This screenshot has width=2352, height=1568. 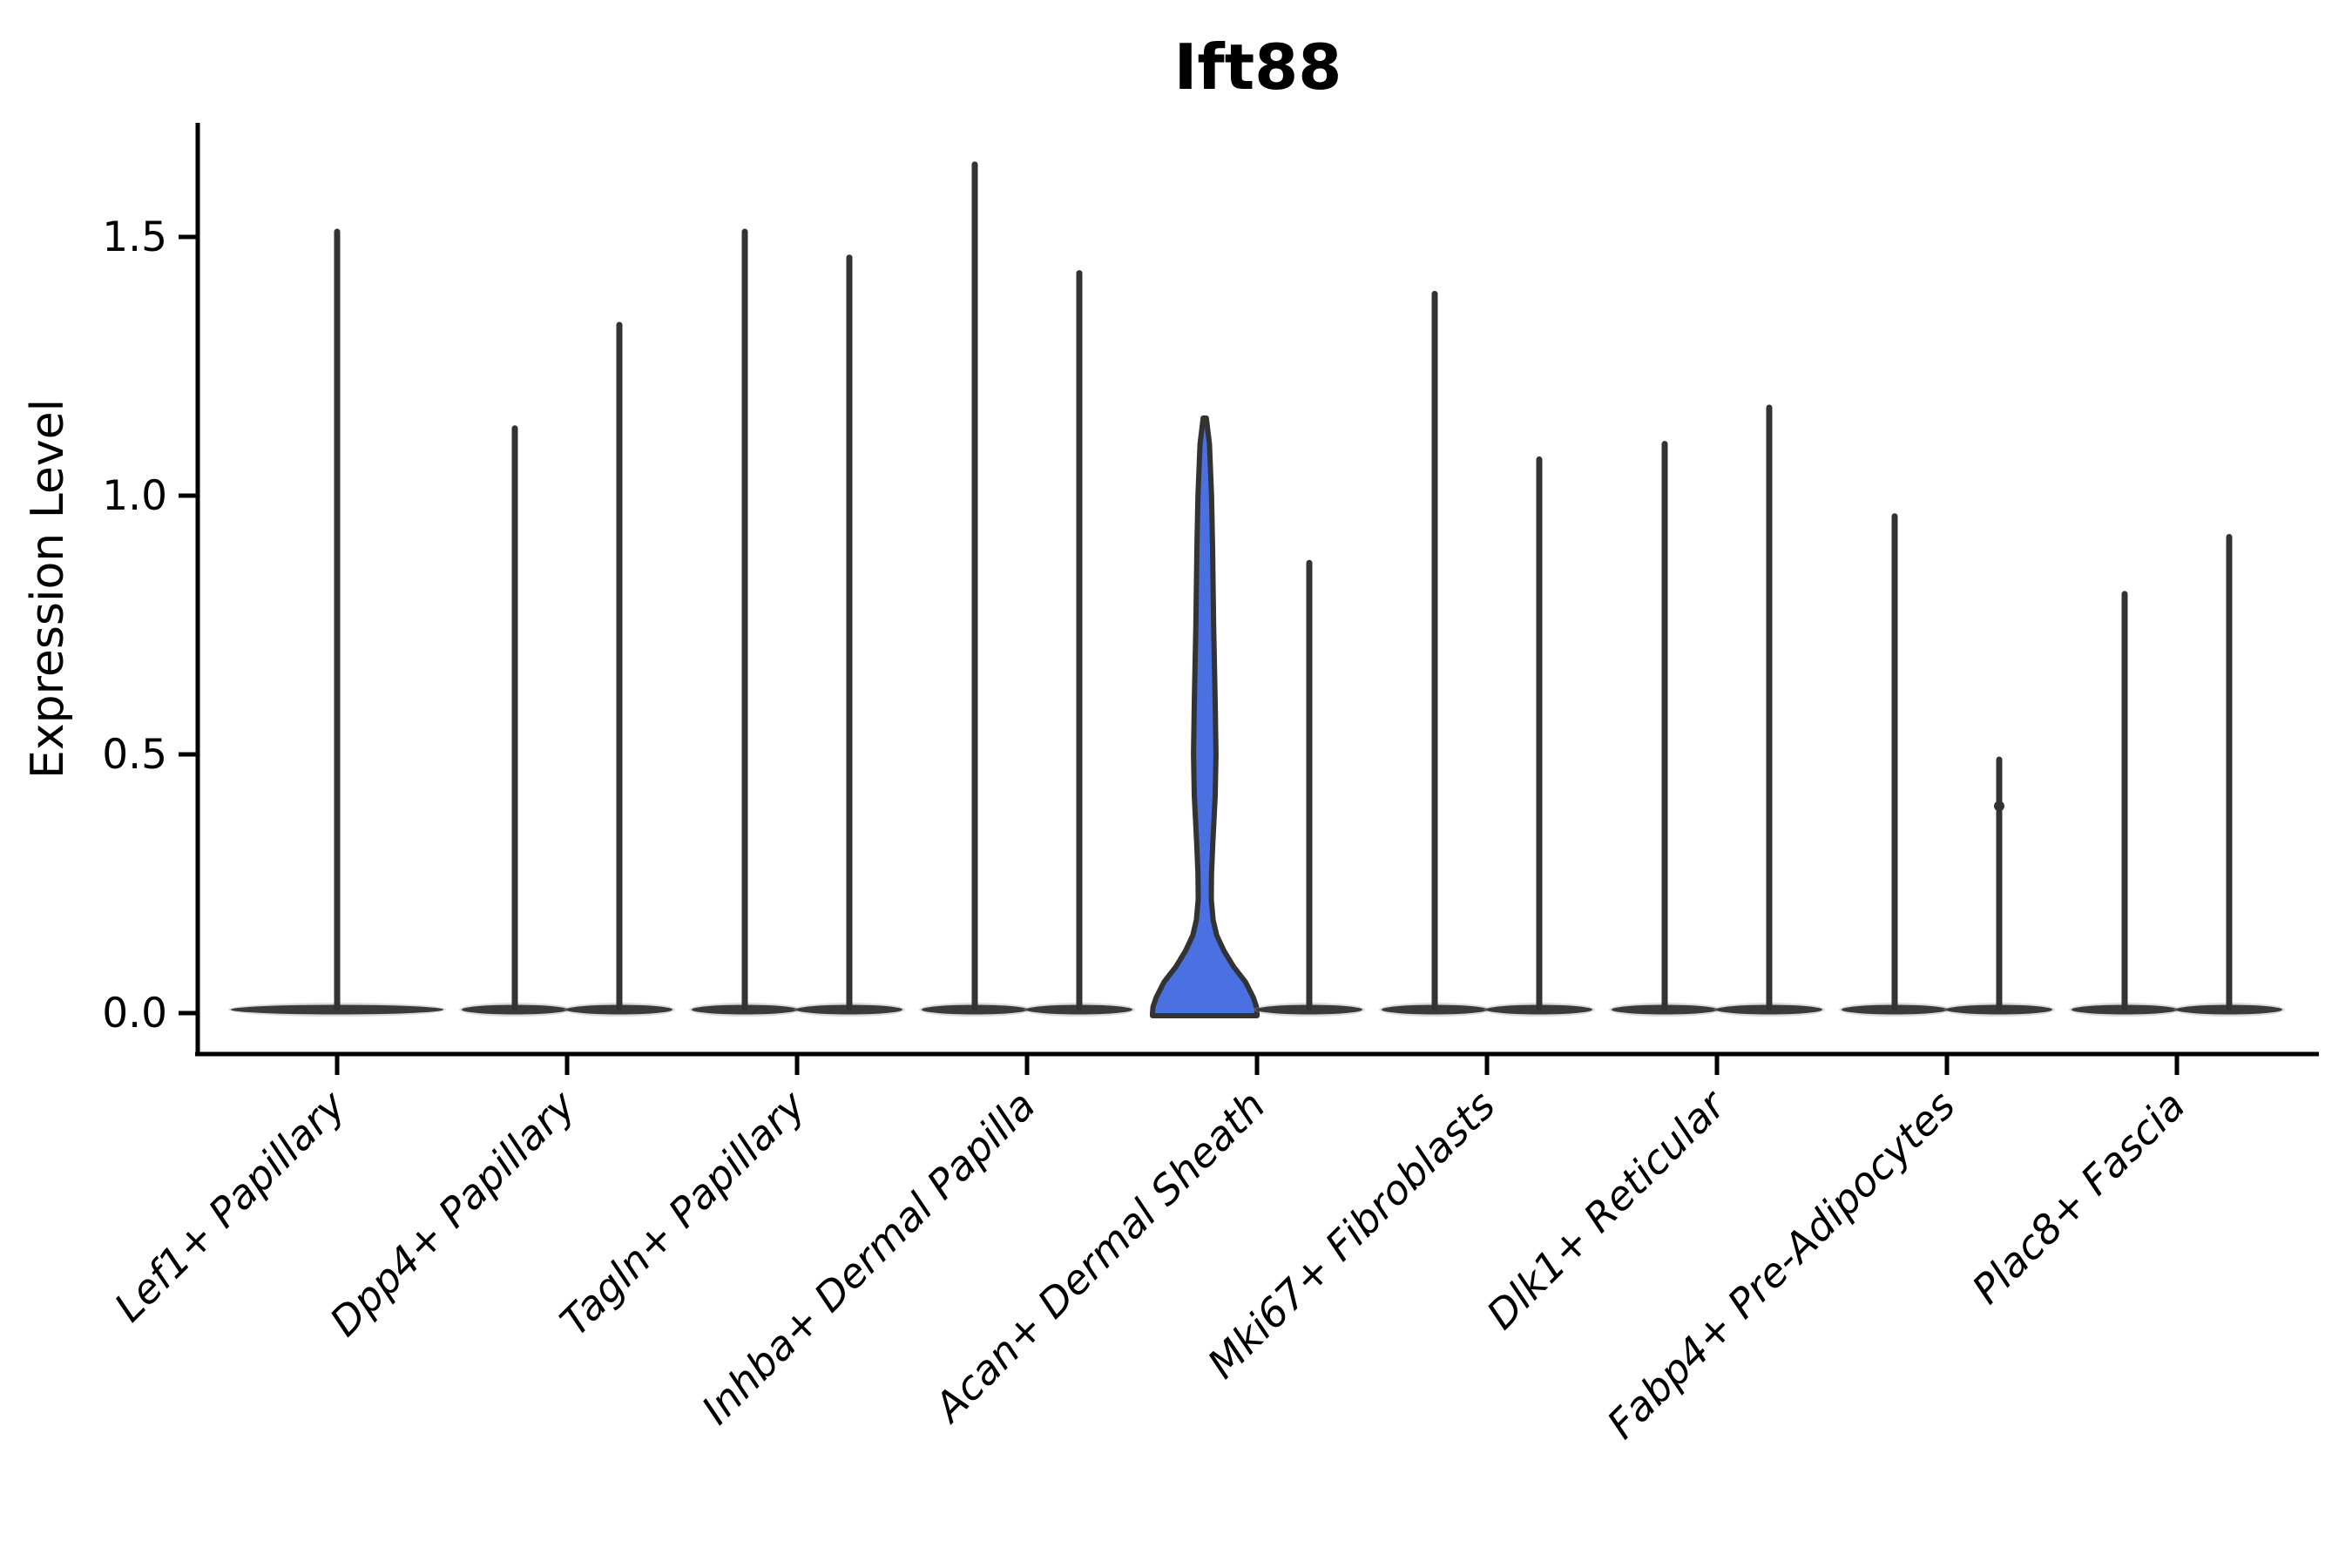 What do you see at coordinates (453, 1213) in the screenshot?
I see `x-tick-label: Dpp4+ Papillary` at bounding box center [453, 1213].